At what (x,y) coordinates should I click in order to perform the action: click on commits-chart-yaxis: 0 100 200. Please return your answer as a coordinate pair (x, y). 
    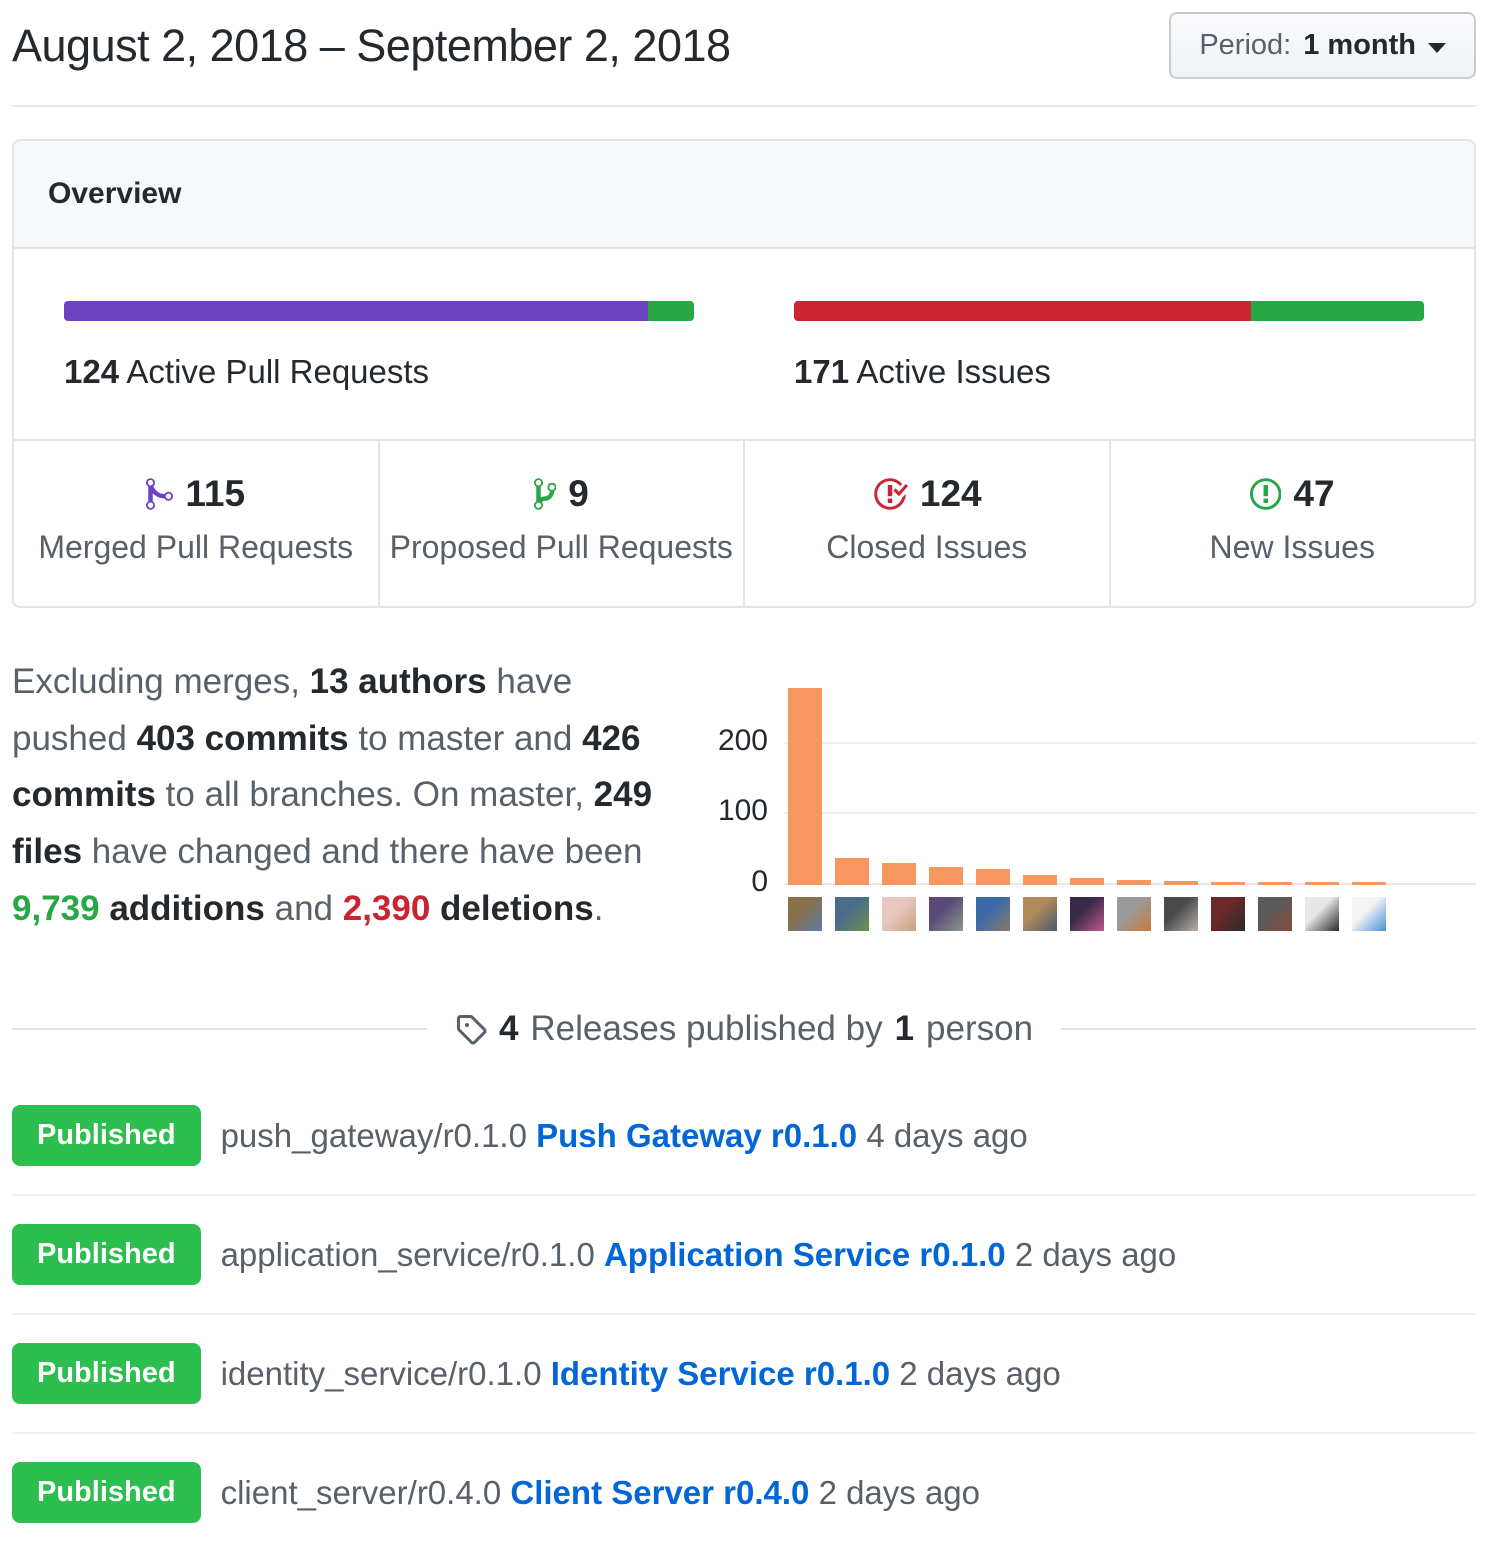
    Looking at the image, I should click on (751, 788).